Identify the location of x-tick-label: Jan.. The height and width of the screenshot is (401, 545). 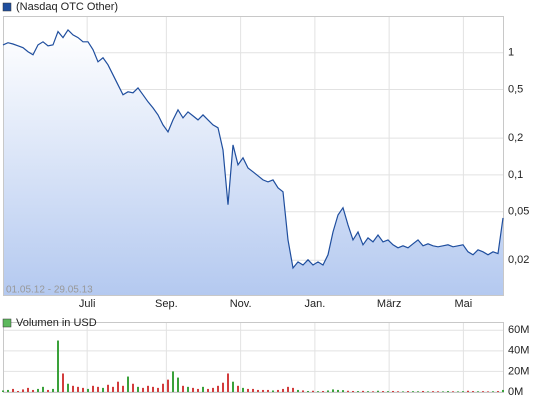
(314, 304).